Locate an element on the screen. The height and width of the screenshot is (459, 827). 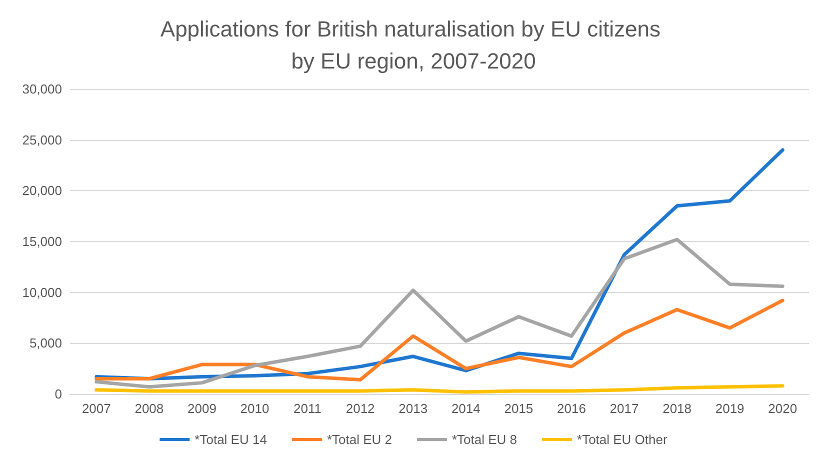
x-tick-label: 2019 is located at coordinates (729, 408).